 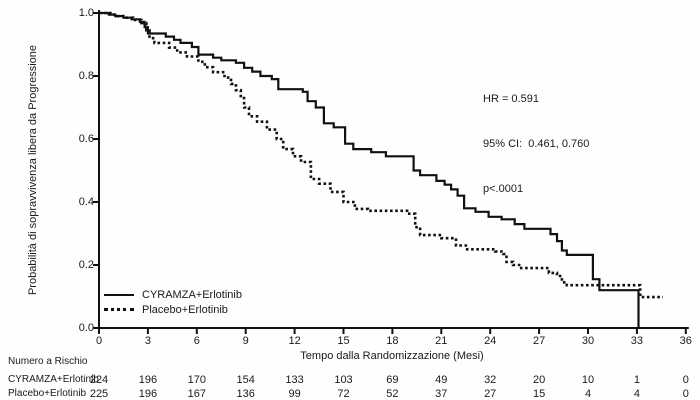 I want to click on y-tick-label: 1.0, so click(x=86, y=13).